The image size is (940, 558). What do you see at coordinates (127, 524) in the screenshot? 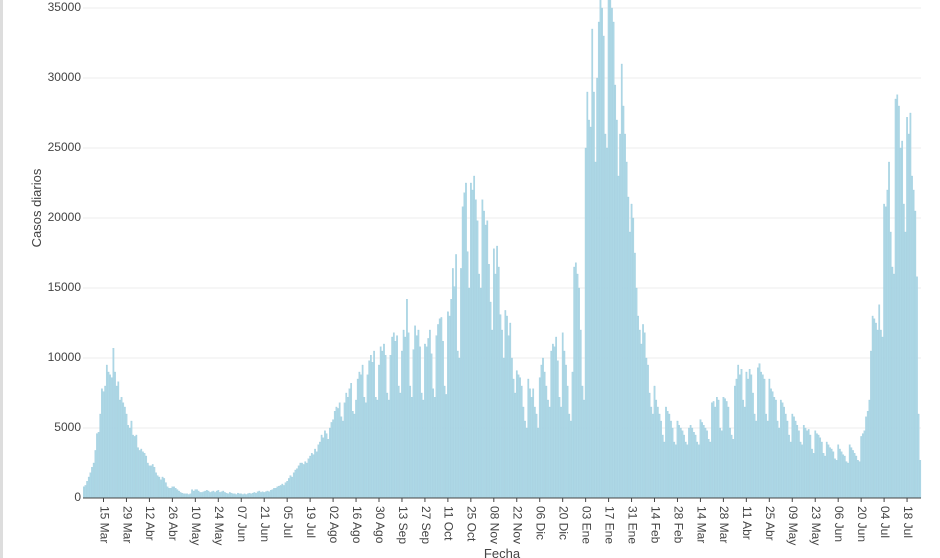
I see `x-tick-label: 29 Mar` at bounding box center [127, 524].